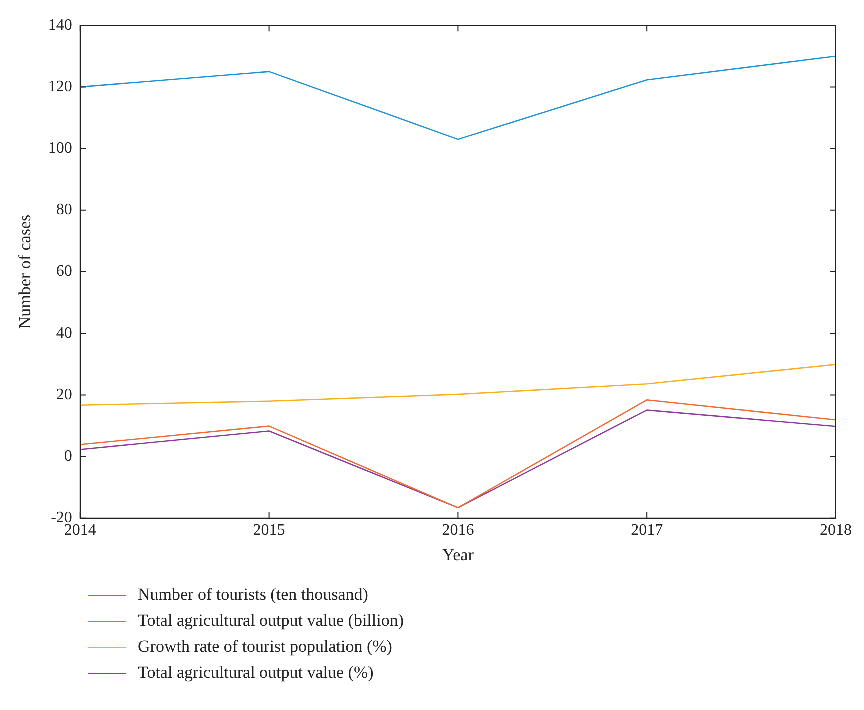 The width and height of the screenshot is (864, 710). I want to click on x-tick-label: 2018, so click(836, 531).